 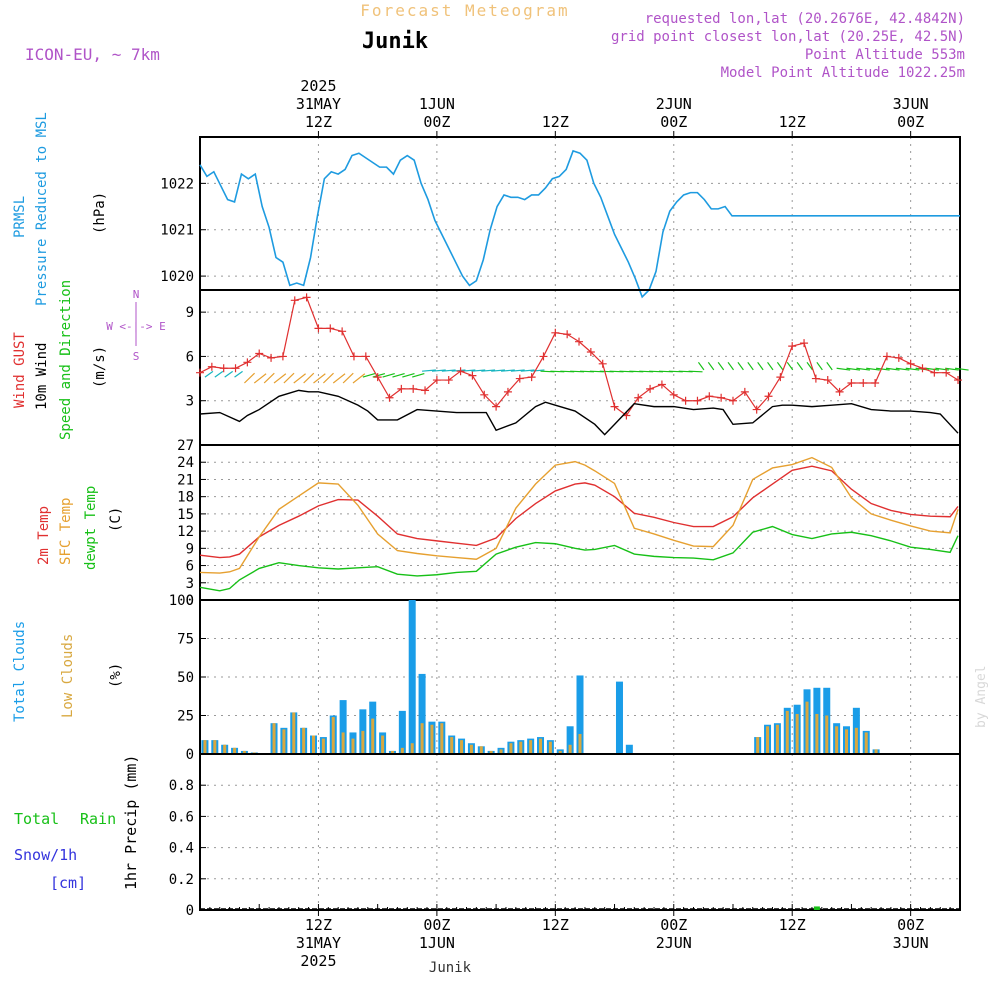 I want to click on temp-label-2m: 2m Temp, so click(x=44, y=535).